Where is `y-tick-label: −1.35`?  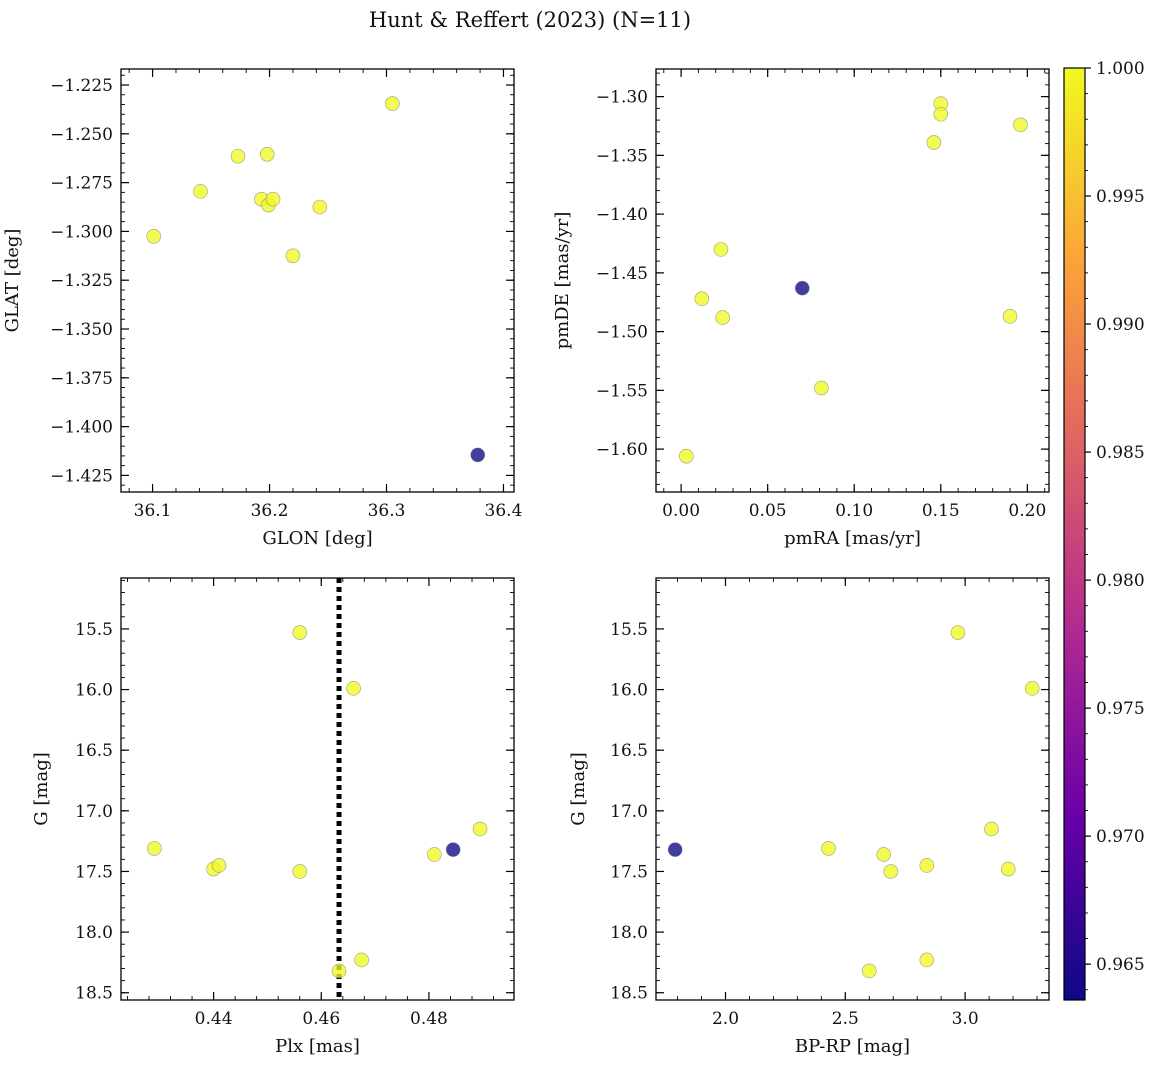 y-tick-label: −1.35 is located at coordinates (622, 156).